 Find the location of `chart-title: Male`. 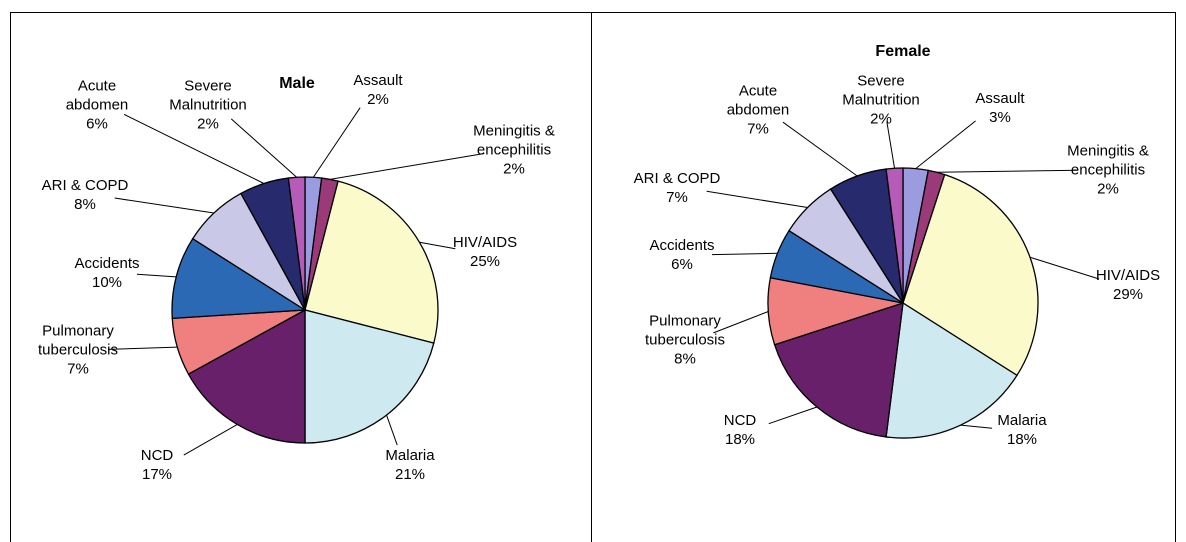

chart-title: Male is located at coordinates (297, 83).